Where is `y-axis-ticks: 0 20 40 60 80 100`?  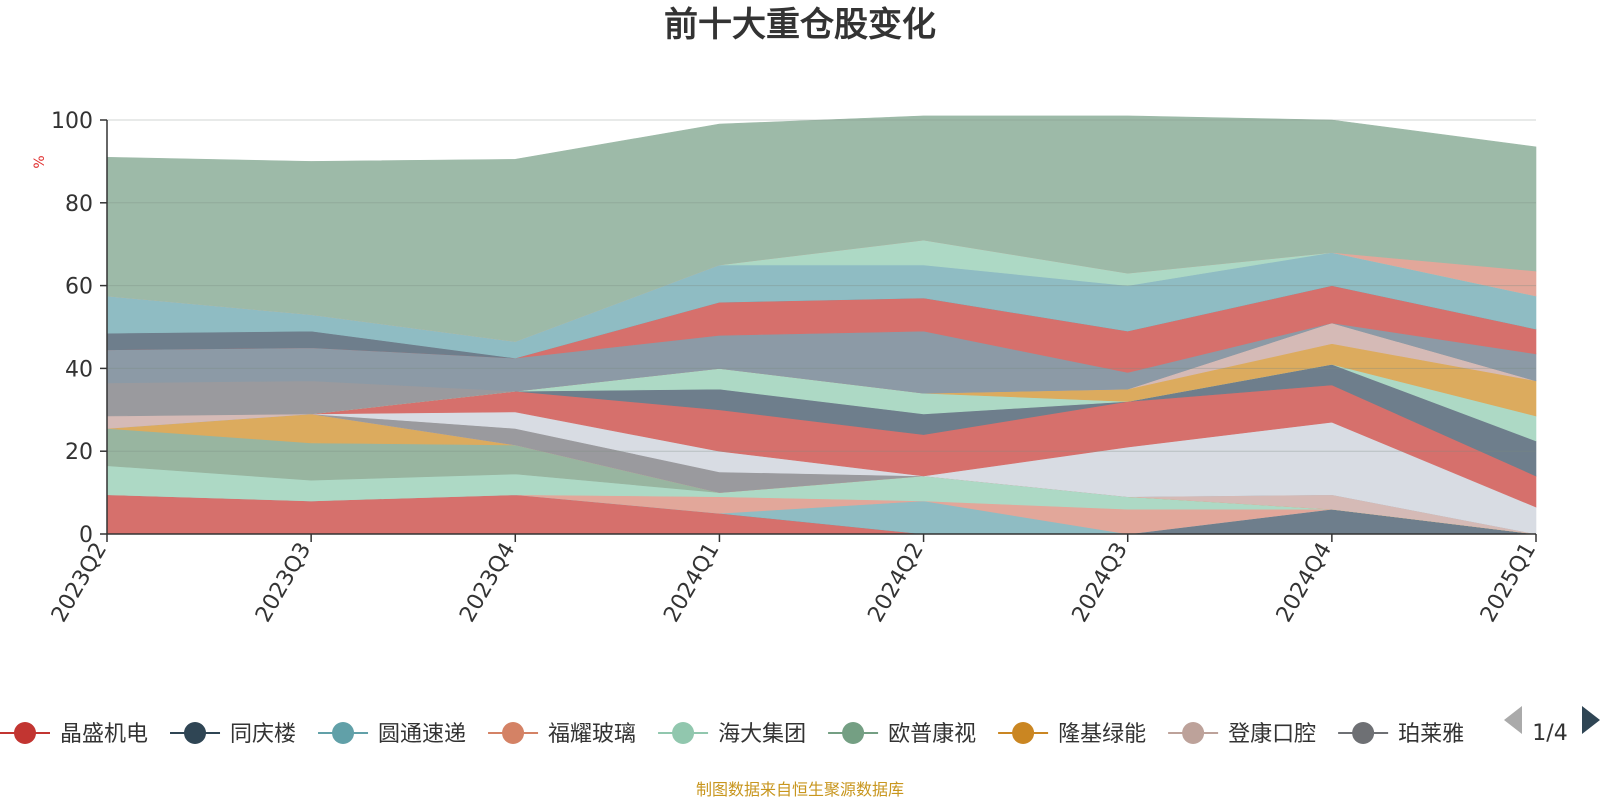 y-axis-ticks: 0 20 40 60 80 100 is located at coordinates (79, 328).